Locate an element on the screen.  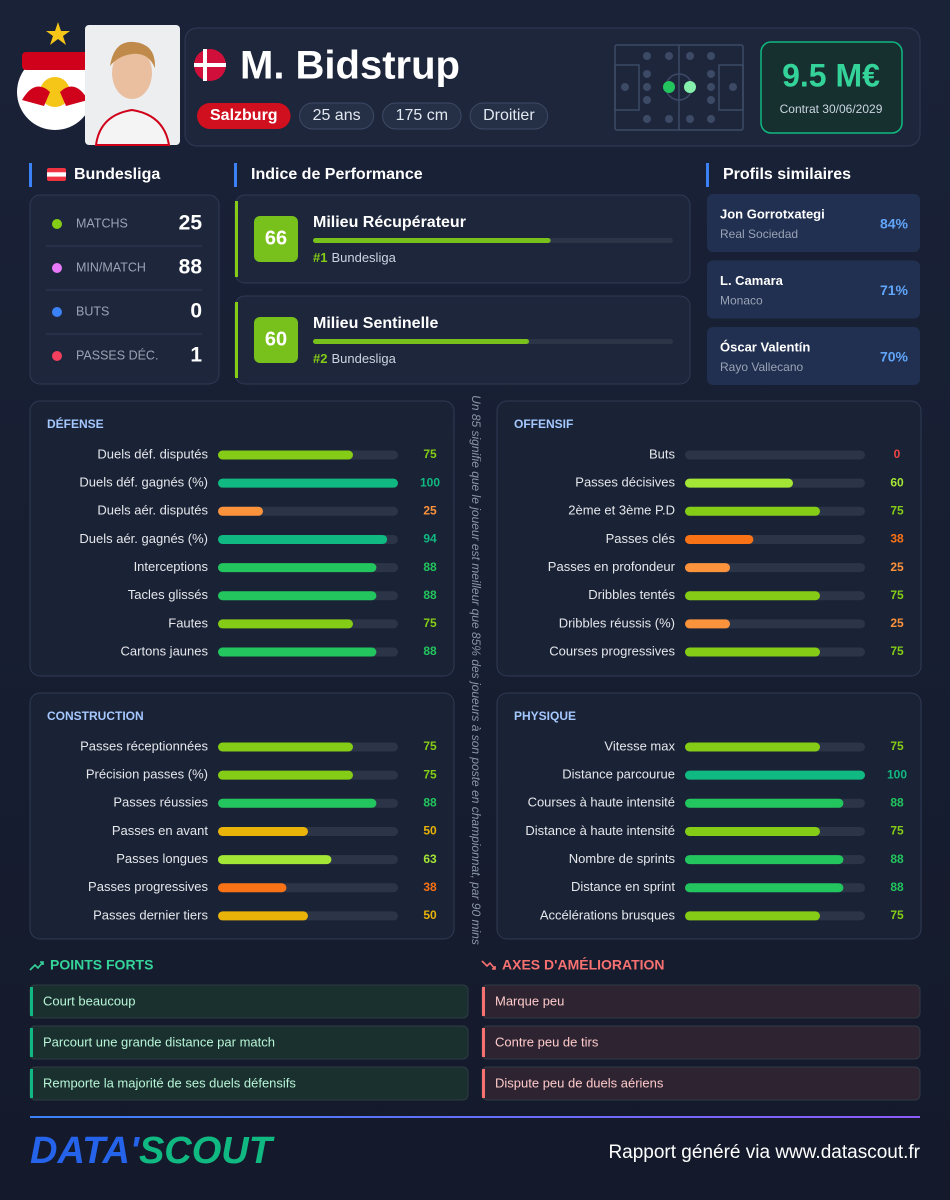
row-label: Courses à haute intensité is located at coordinates (601, 802).